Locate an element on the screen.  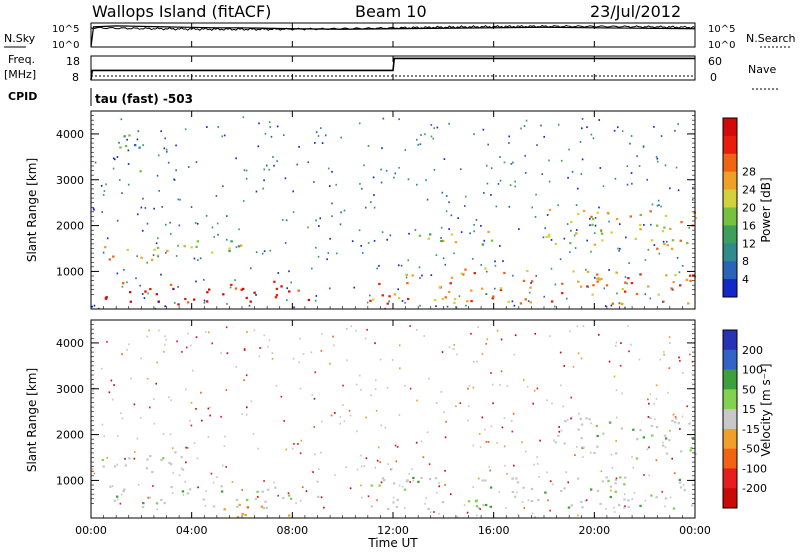
y-tick-label: 3000 is located at coordinates (70, 389).